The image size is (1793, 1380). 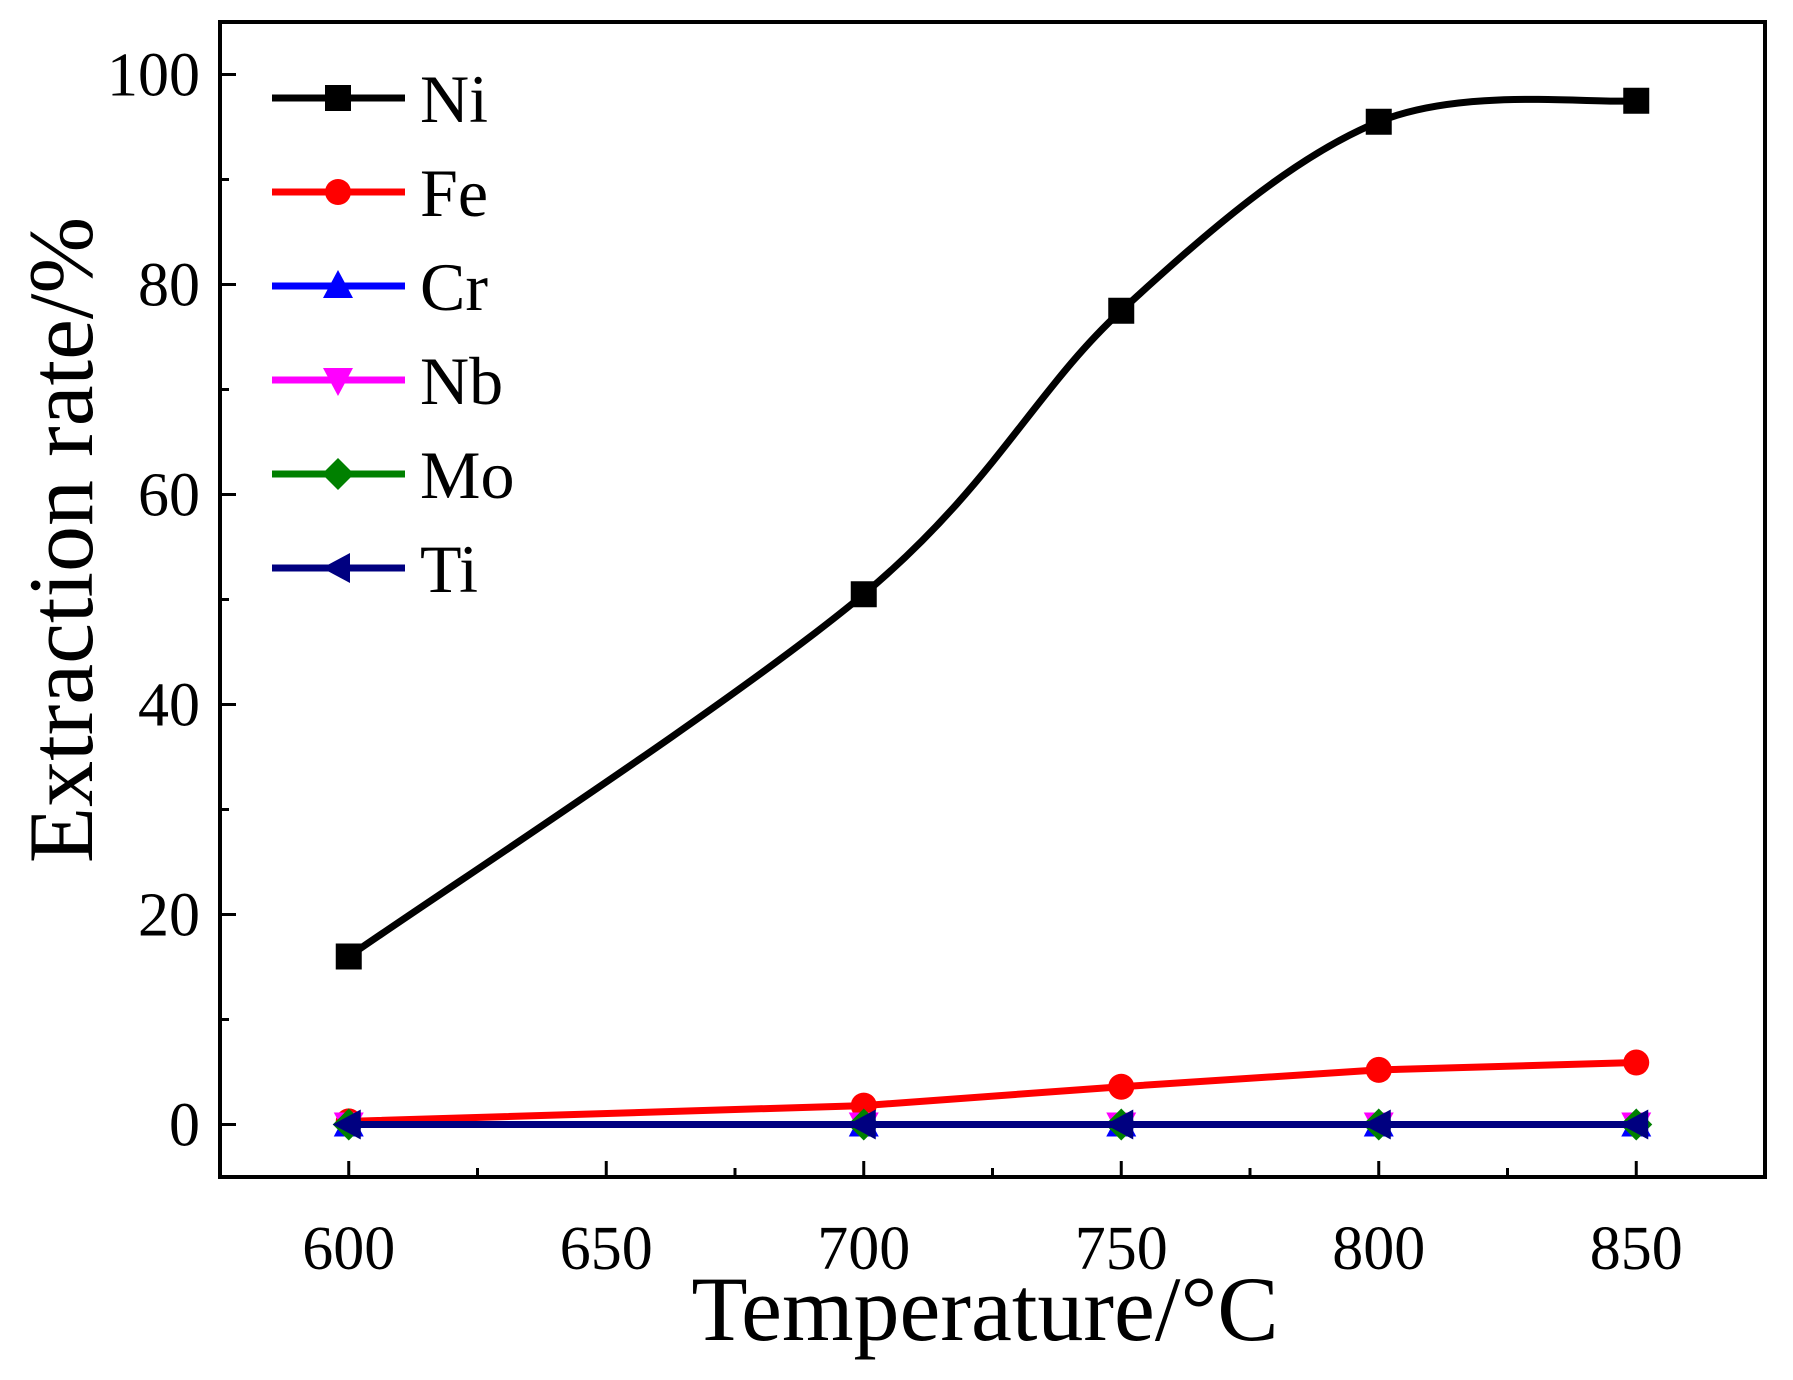 I want to click on legend-label-cr: Cr, so click(x=454, y=287).